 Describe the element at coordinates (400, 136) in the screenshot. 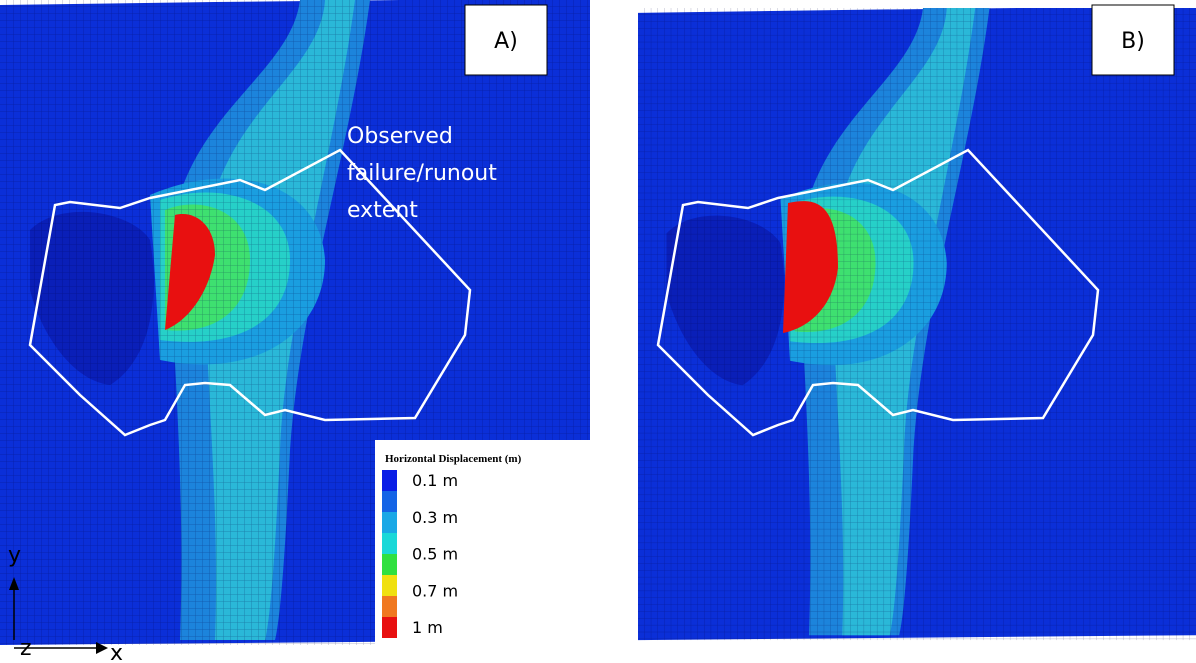

I see `annotation: Observed` at that location.